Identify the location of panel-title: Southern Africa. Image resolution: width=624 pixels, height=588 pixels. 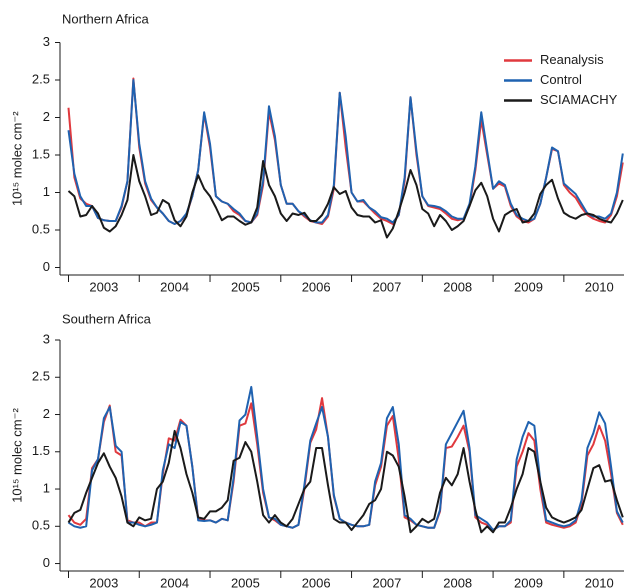
(107, 318).